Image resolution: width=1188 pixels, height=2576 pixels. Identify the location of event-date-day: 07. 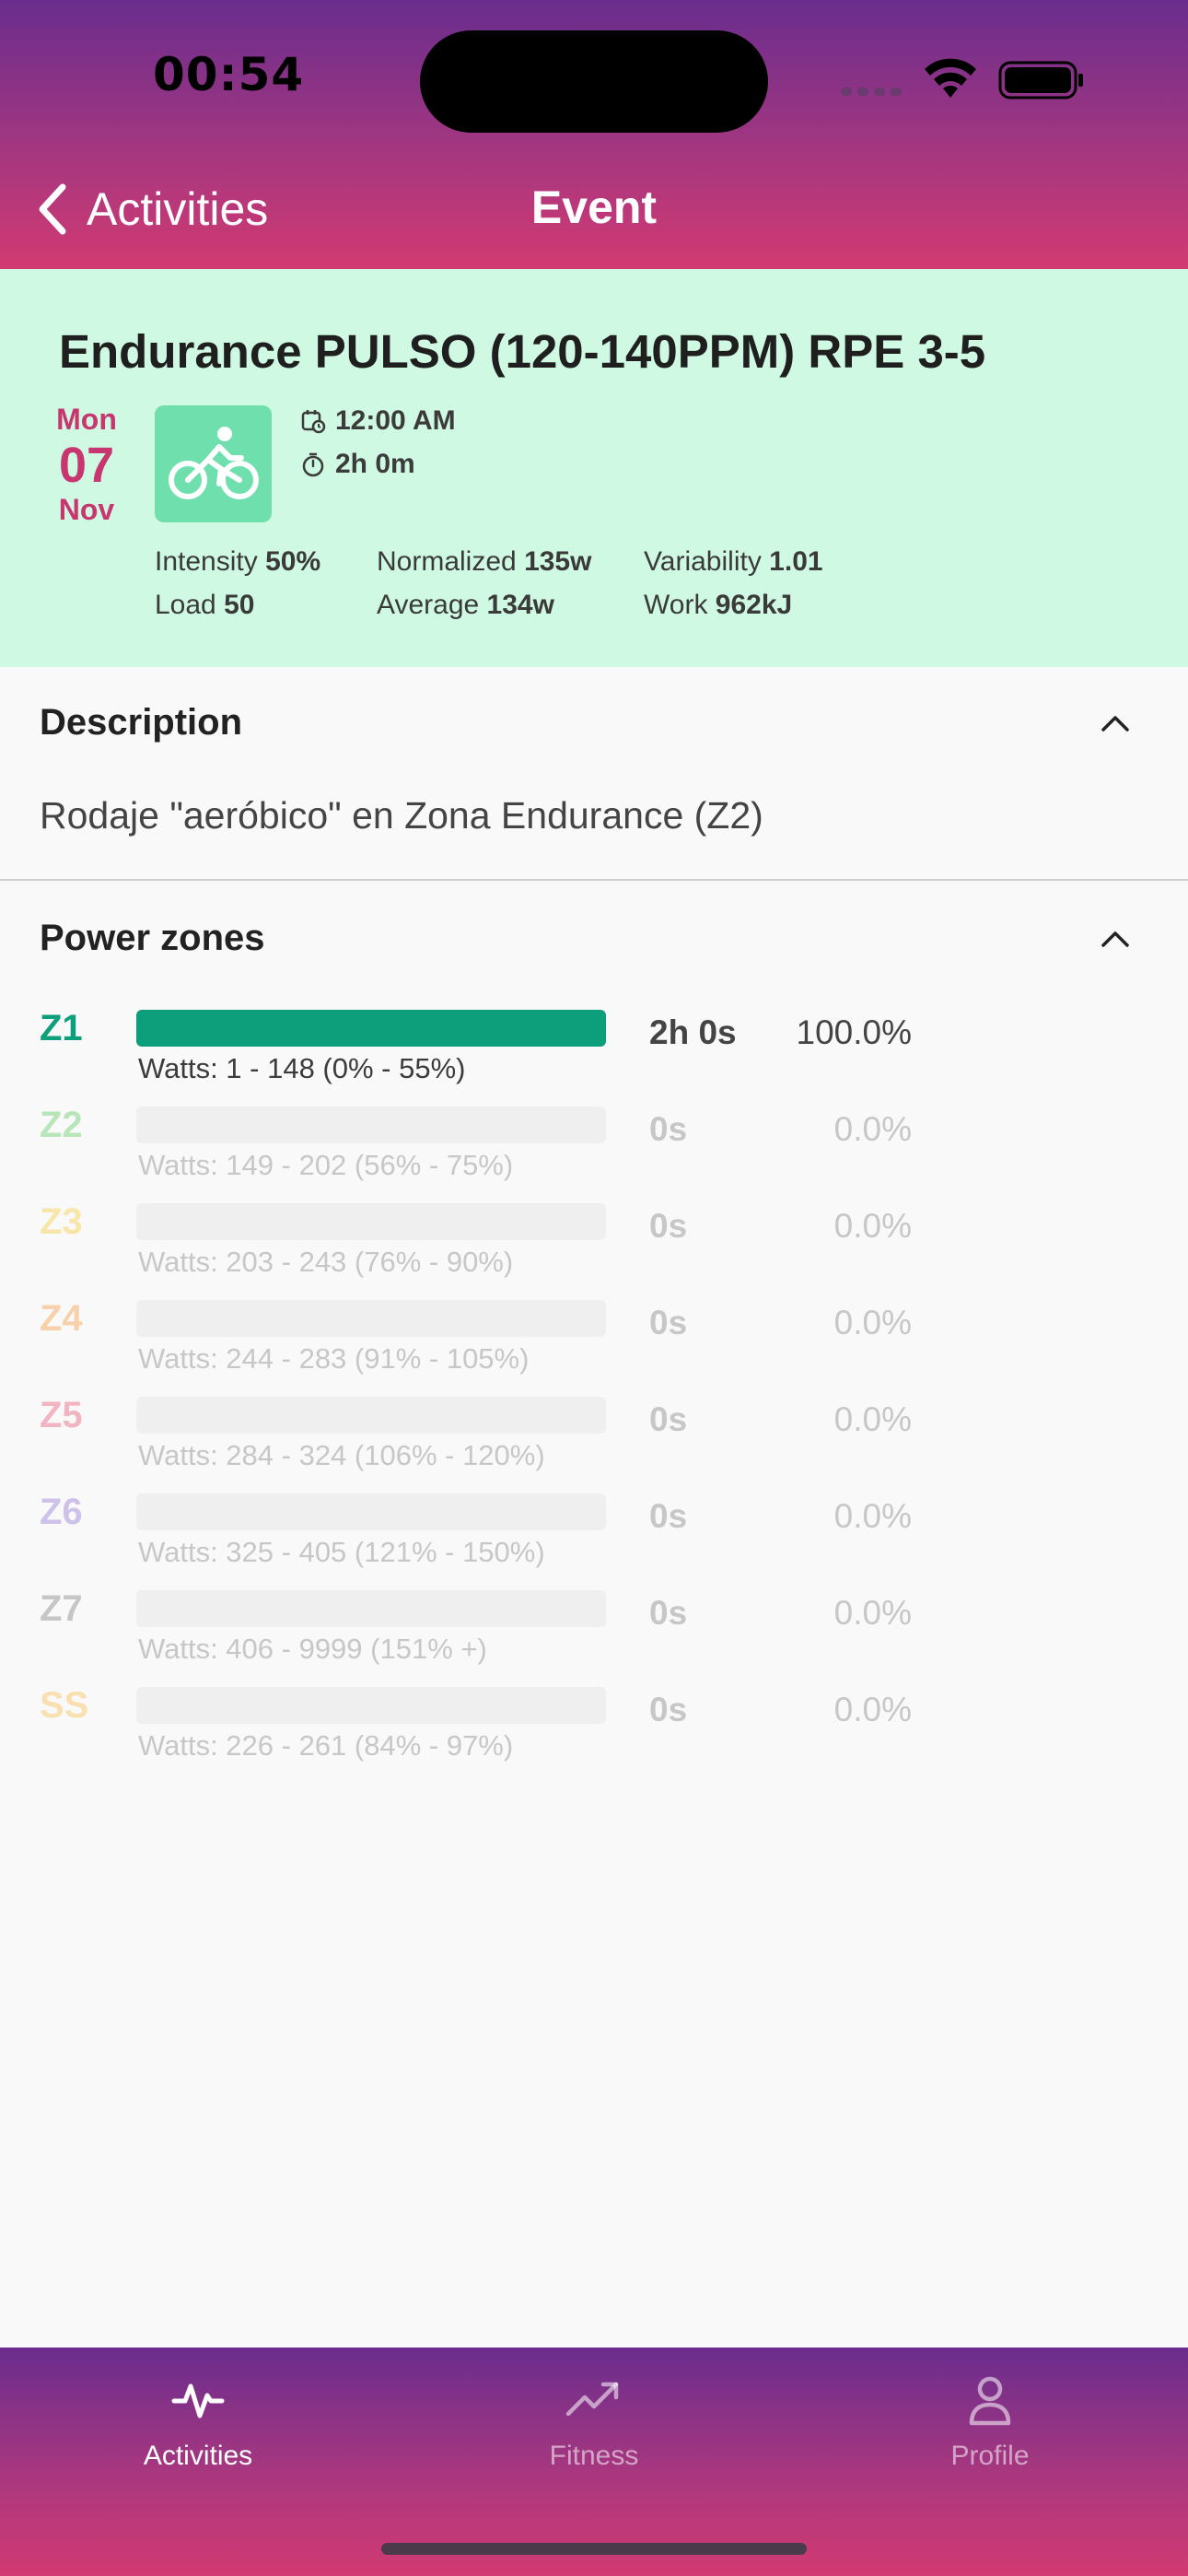
(86, 465).